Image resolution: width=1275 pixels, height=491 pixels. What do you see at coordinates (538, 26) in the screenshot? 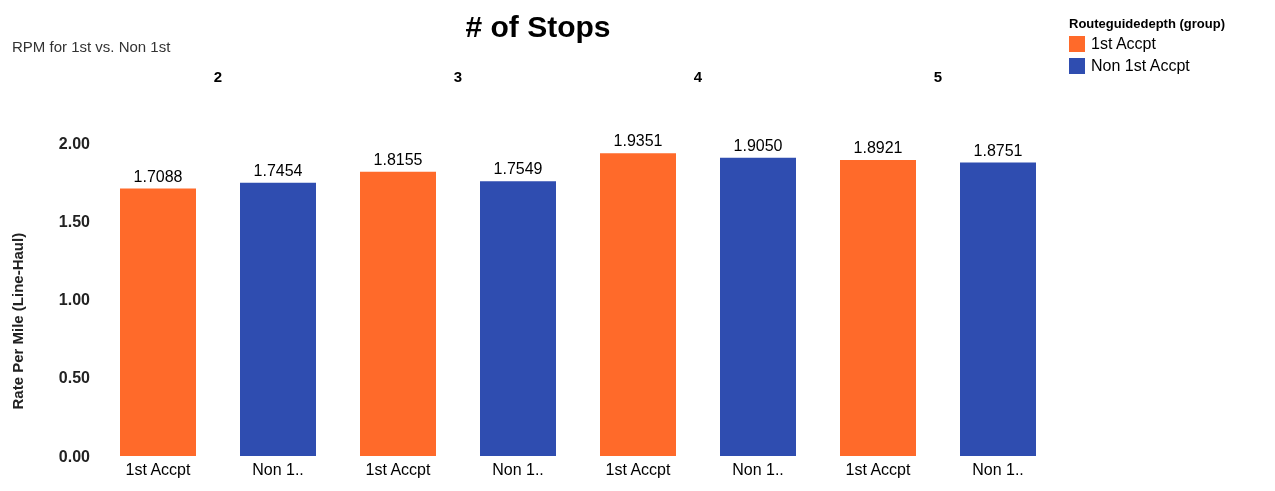
I see `chart-title: # of Stops` at bounding box center [538, 26].